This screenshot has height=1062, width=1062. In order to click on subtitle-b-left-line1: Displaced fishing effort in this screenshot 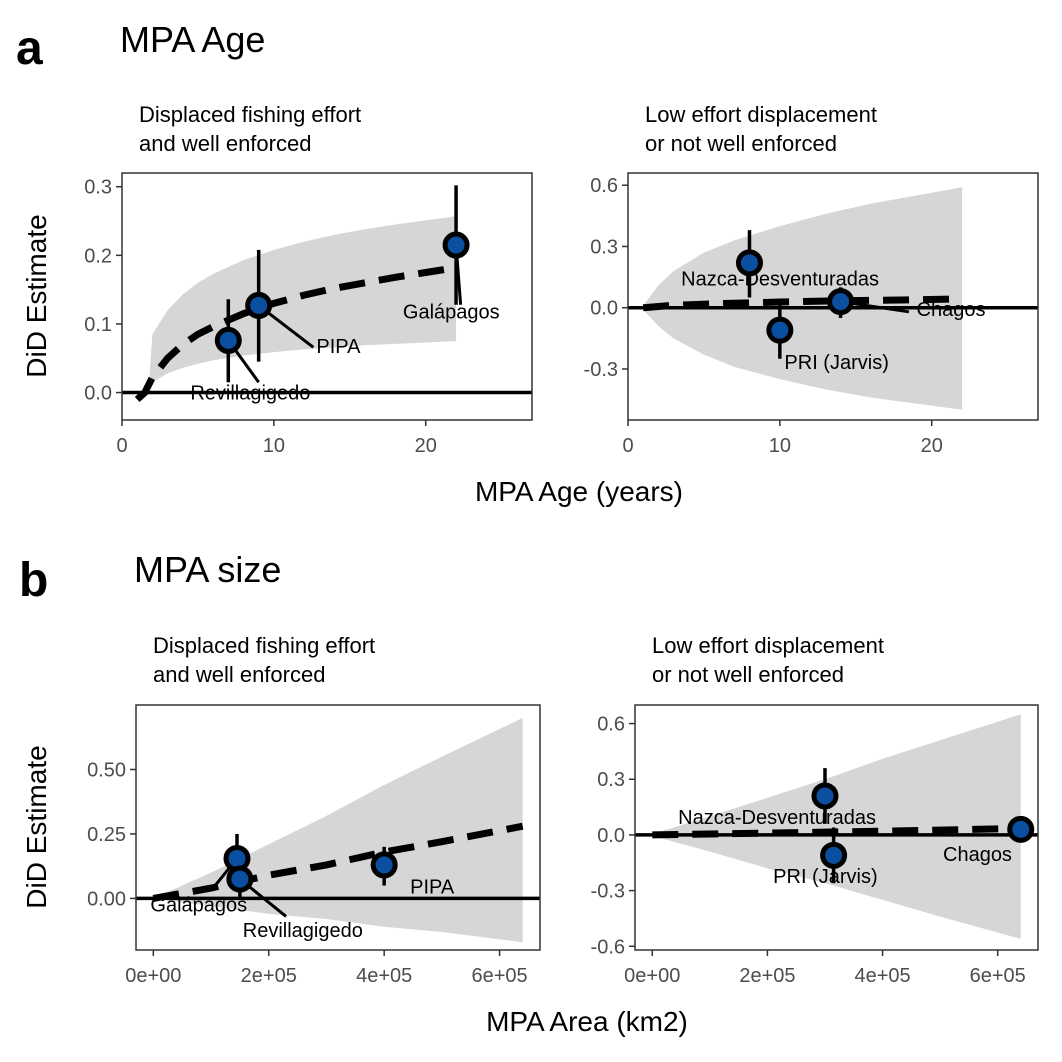, I will do `click(264, 645)`.